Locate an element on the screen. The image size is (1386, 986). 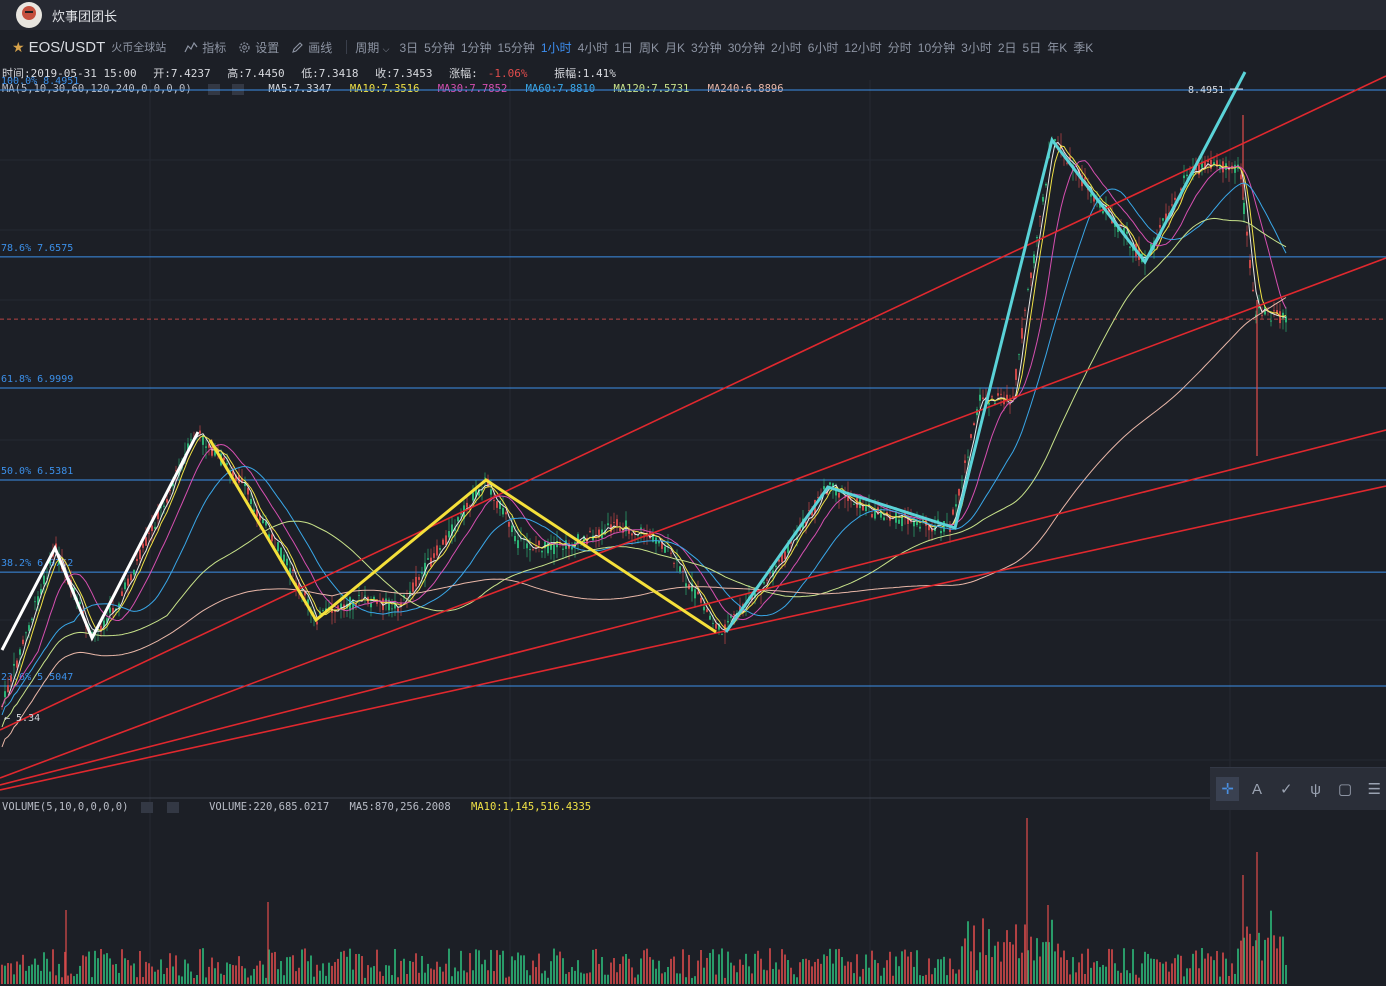
period-tab: 1分钟 is located at coordinates (476, 47).